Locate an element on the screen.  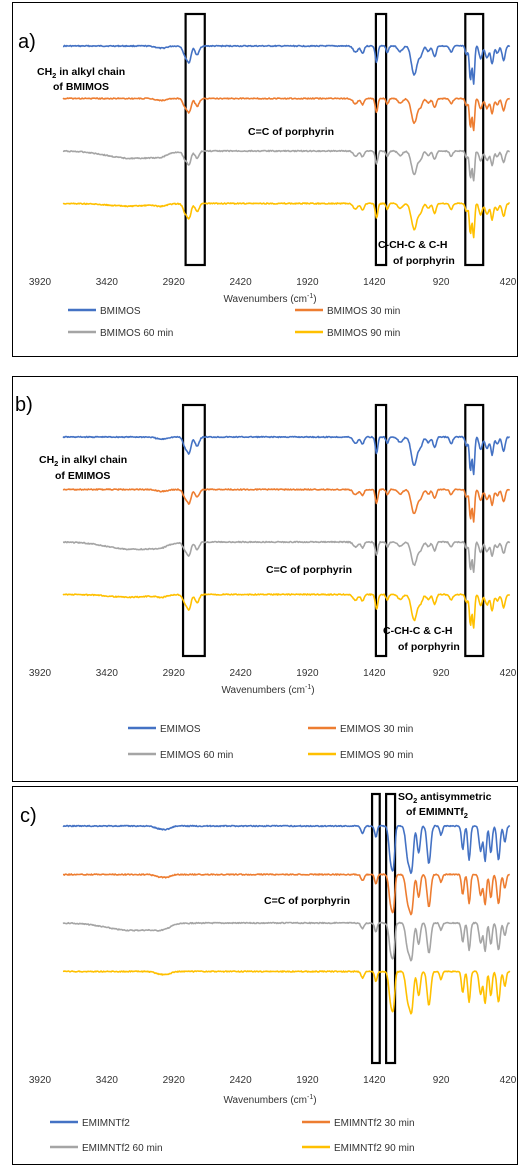
annotation-so2: SO2 antisymmetric of EMIMNTf2 is located at coordinates (445, 805).